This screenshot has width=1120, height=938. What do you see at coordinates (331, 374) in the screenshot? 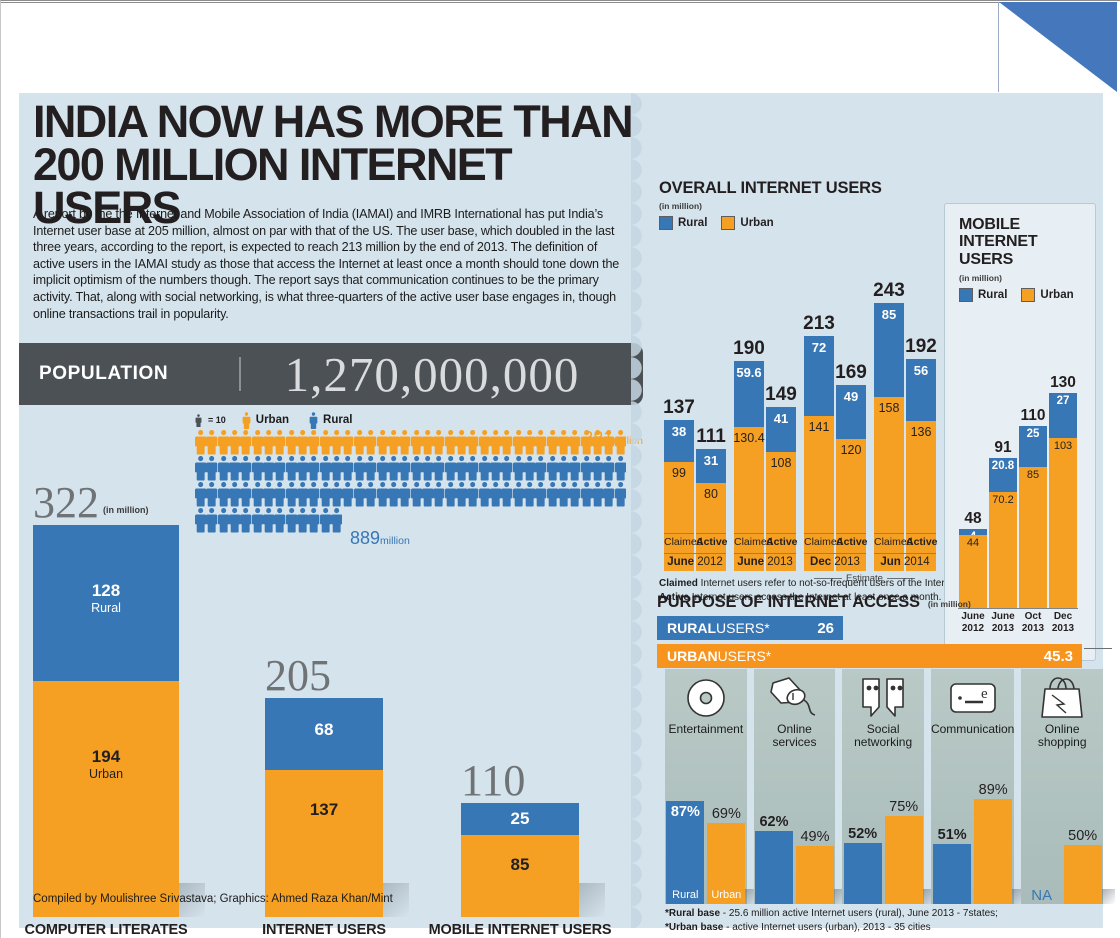
I see `population-banner: POPULATION 1,270,000,000` at bounding box center [331, 374].